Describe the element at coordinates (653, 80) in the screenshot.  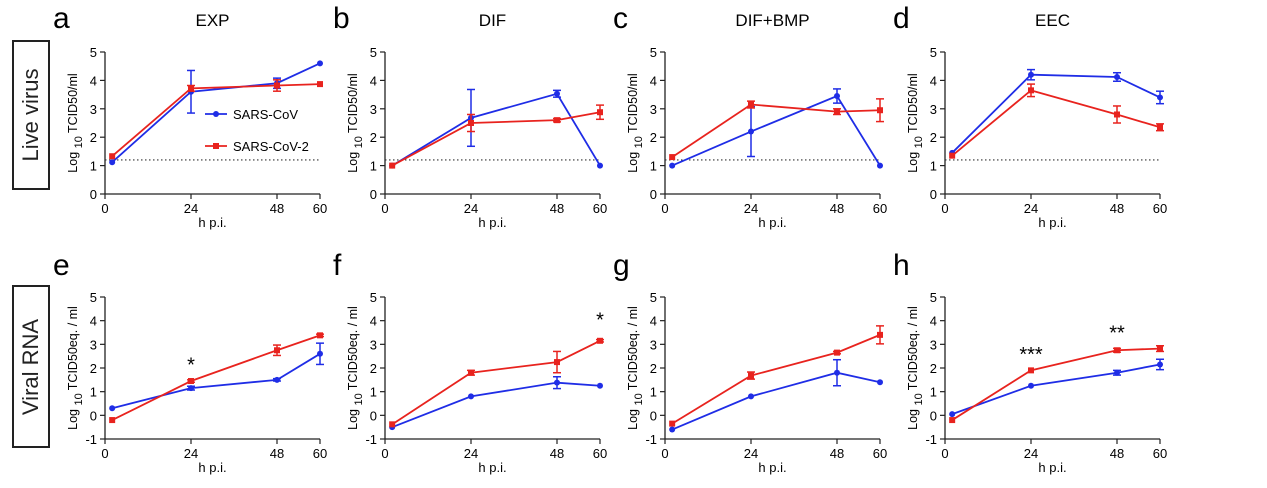
I see `y-tick-label-c: 4` at that location.